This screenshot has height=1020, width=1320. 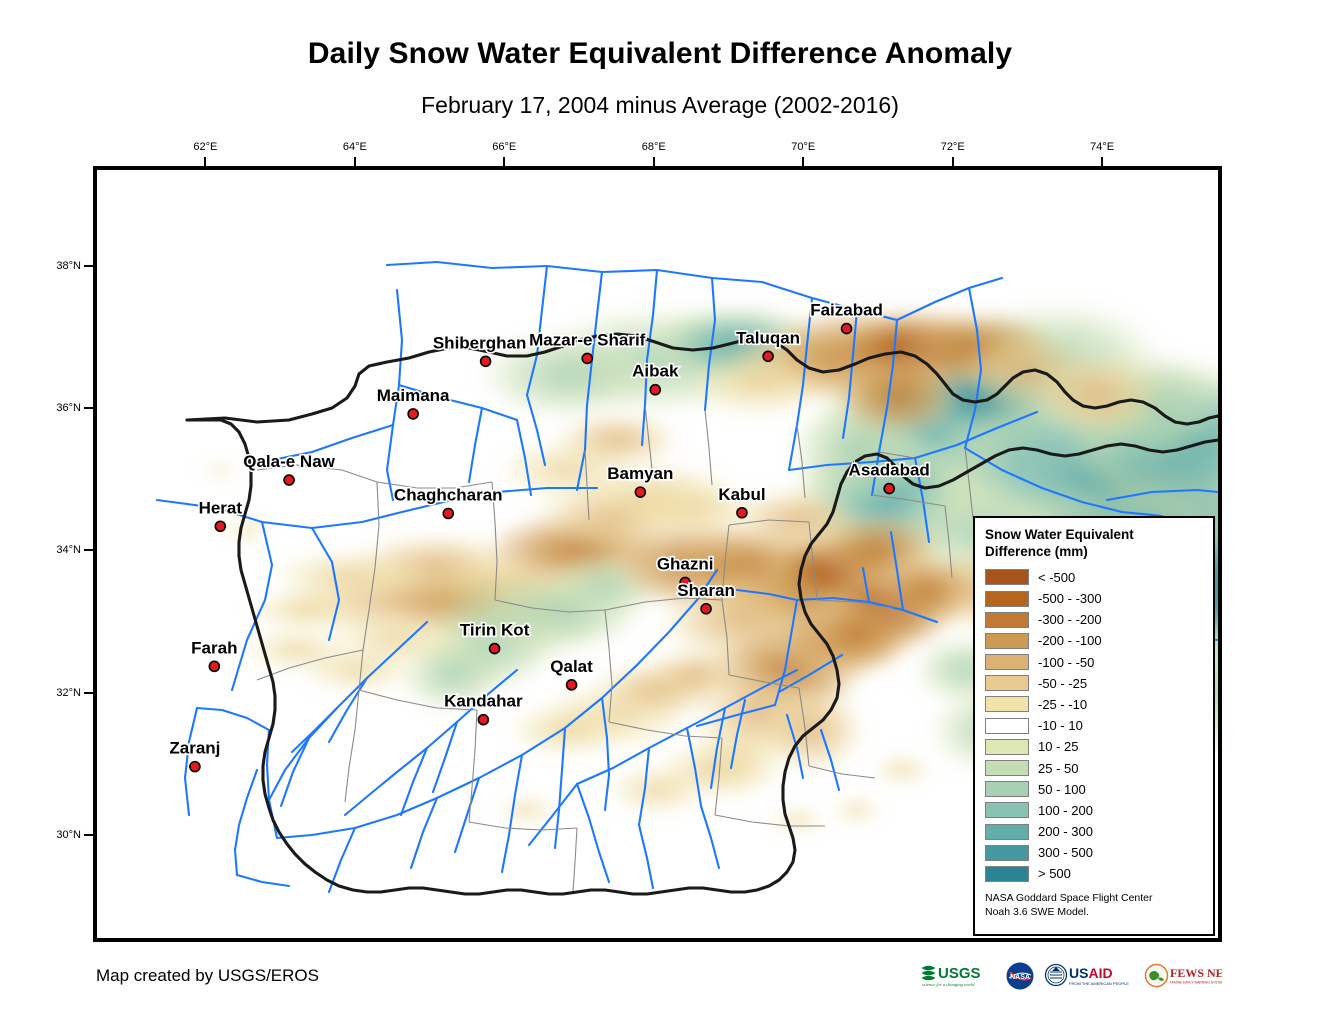 What do you see at coordinates (214, 647) in the screenshot?
I see `city-label: Farah` at bounding box center [214, 647].